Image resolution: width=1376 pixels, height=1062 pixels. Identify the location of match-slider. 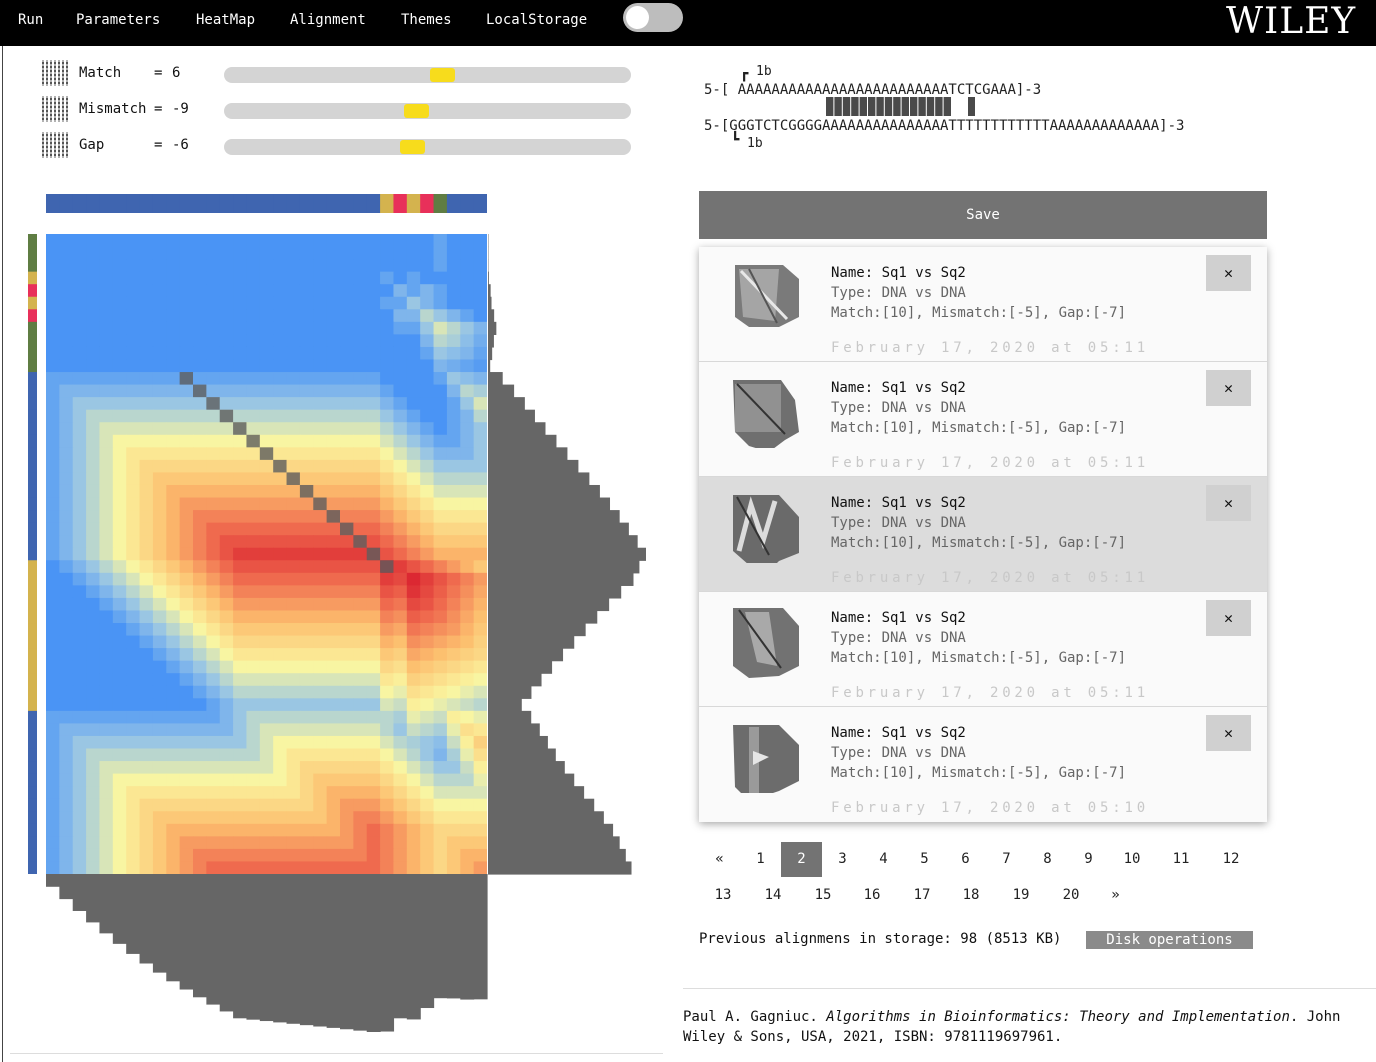
(427, 75).